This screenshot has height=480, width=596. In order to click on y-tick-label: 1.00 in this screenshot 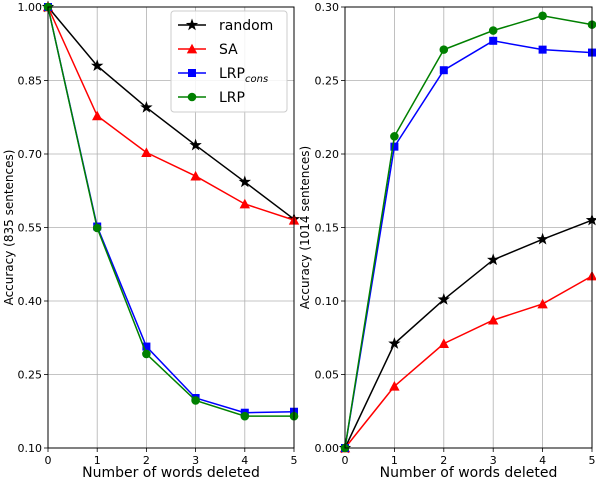, I will do `click(30, 7)`.